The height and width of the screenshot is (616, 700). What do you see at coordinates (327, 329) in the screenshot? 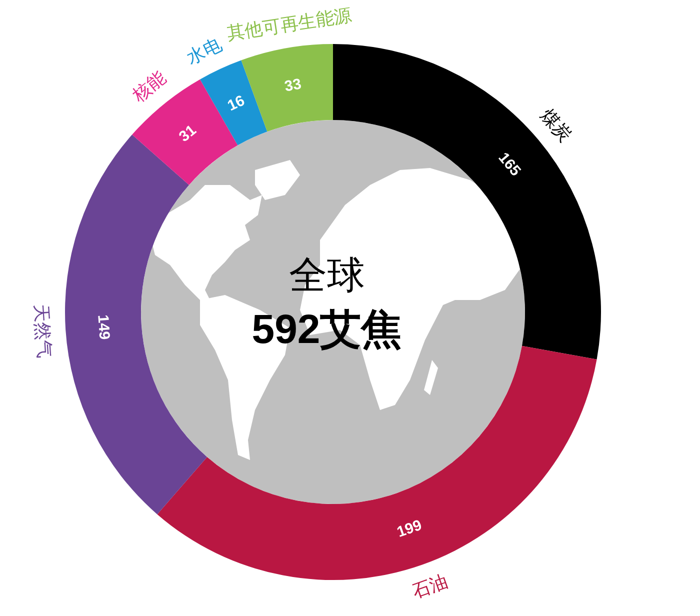
I see `annotation: 592艾焦` at bounding box center [327, 329].